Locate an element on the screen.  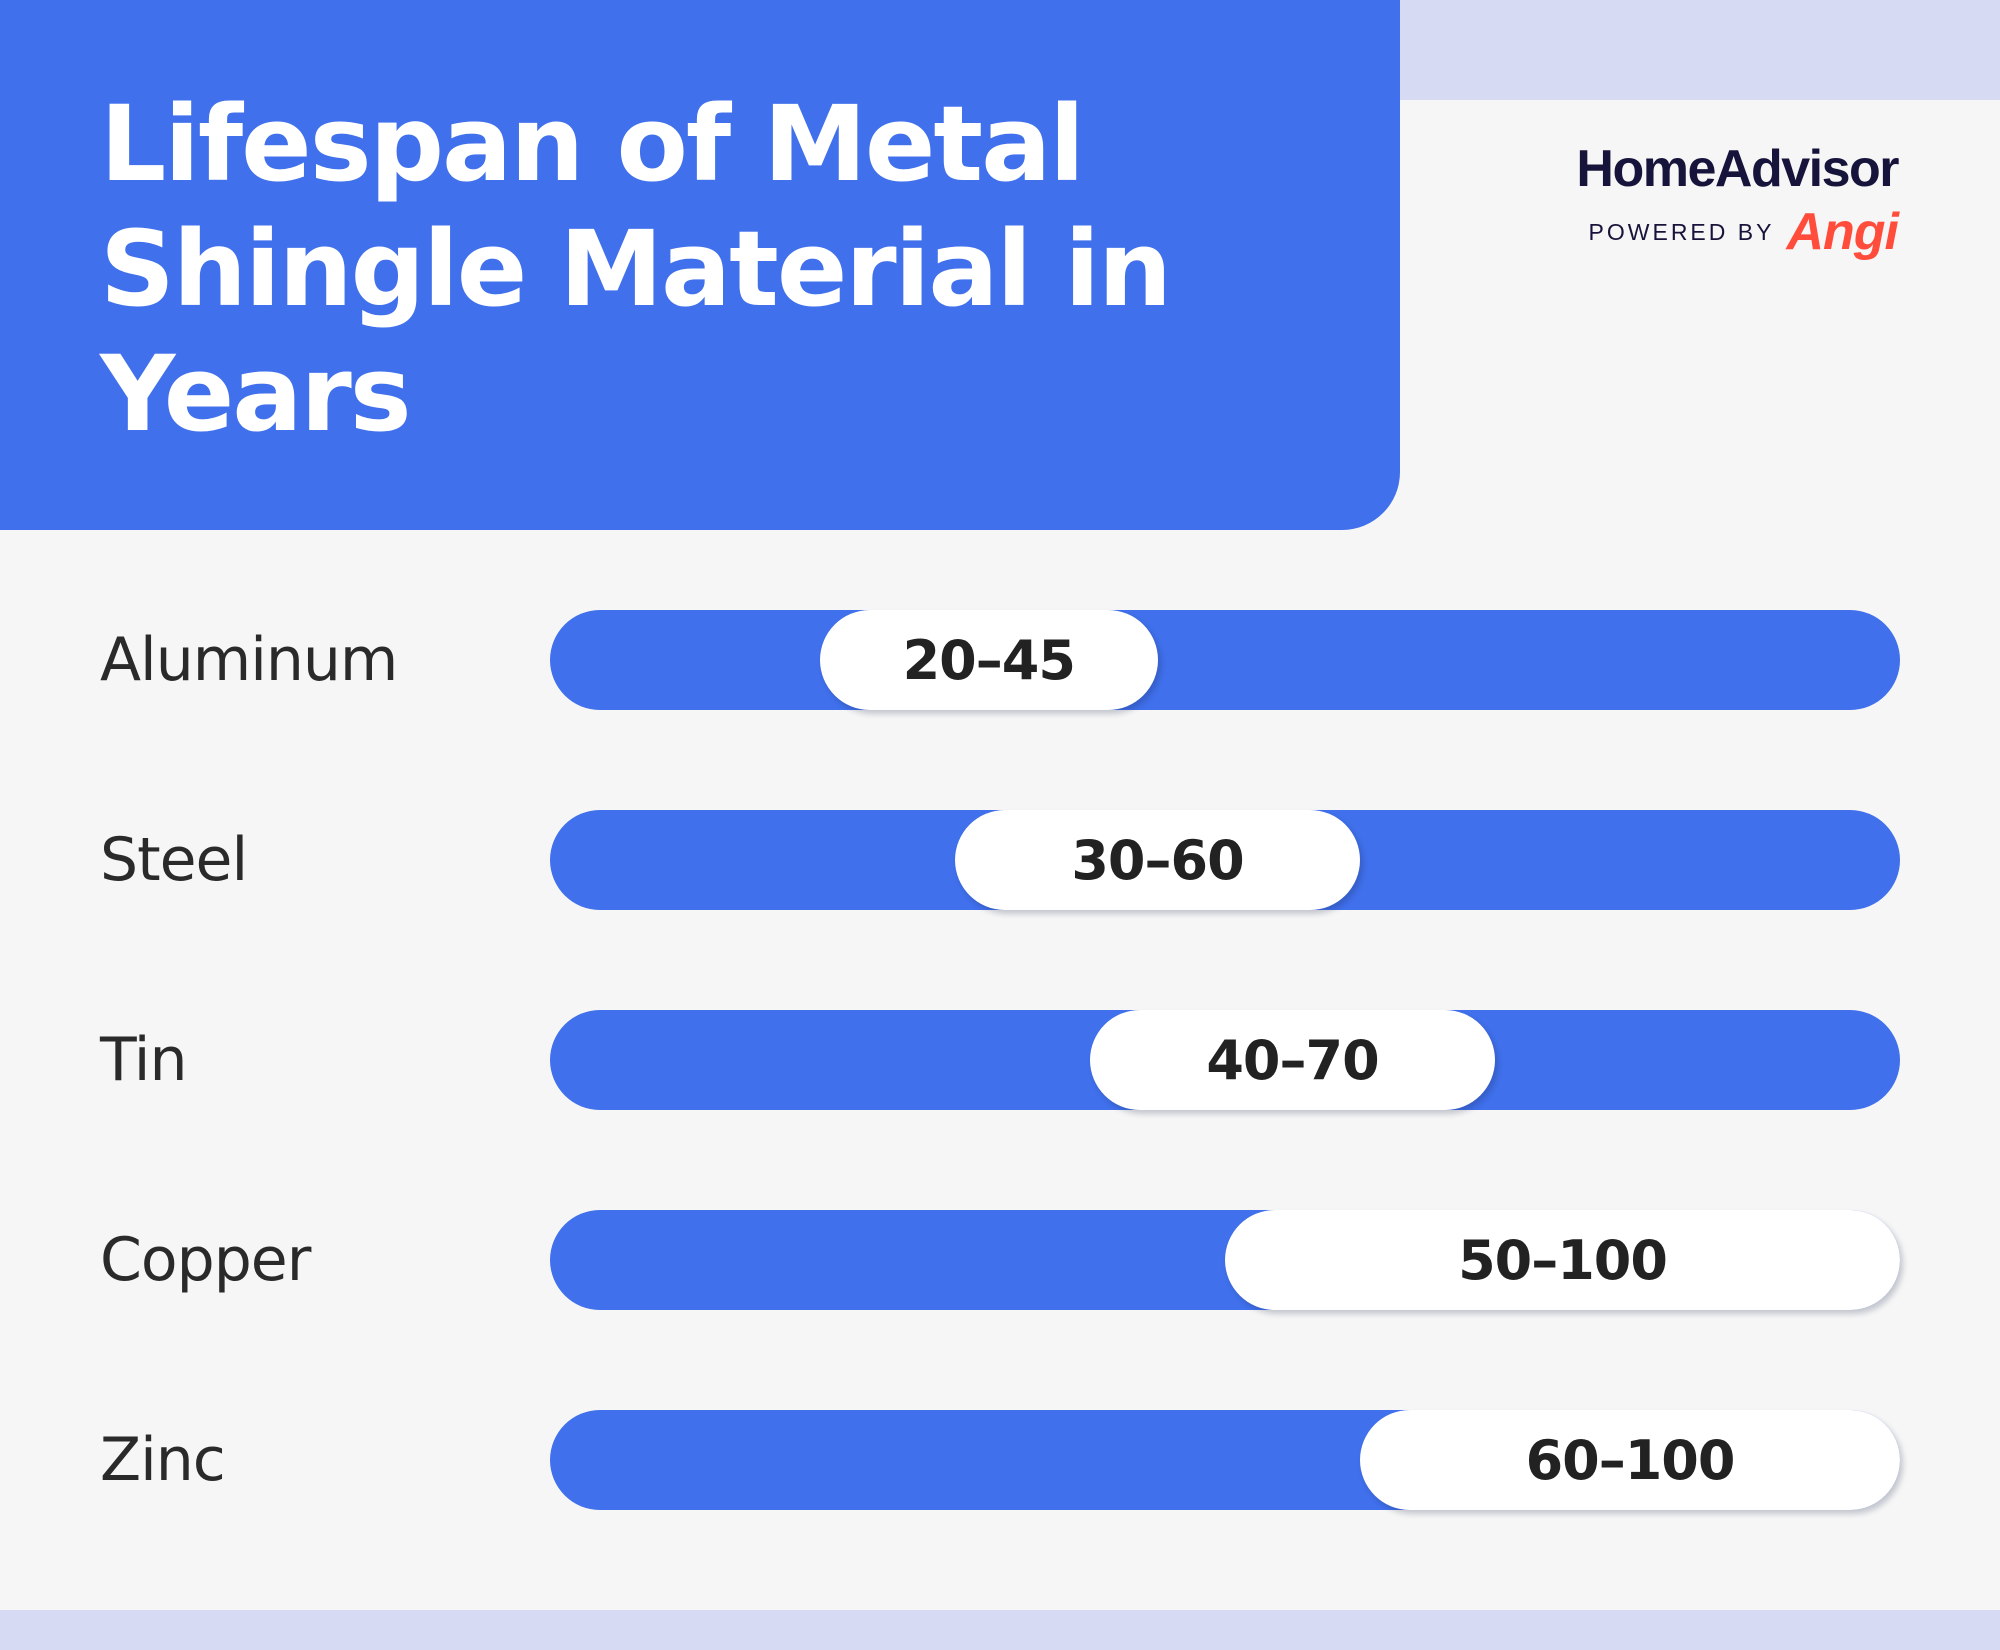
range-bar: 50–100 is located at coordinates (1562, 1260).